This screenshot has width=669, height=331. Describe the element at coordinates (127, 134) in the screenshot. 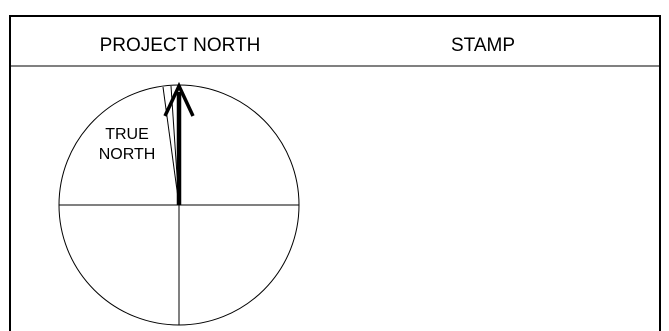

I see `true-north-label-line1: TRUE` at that location.